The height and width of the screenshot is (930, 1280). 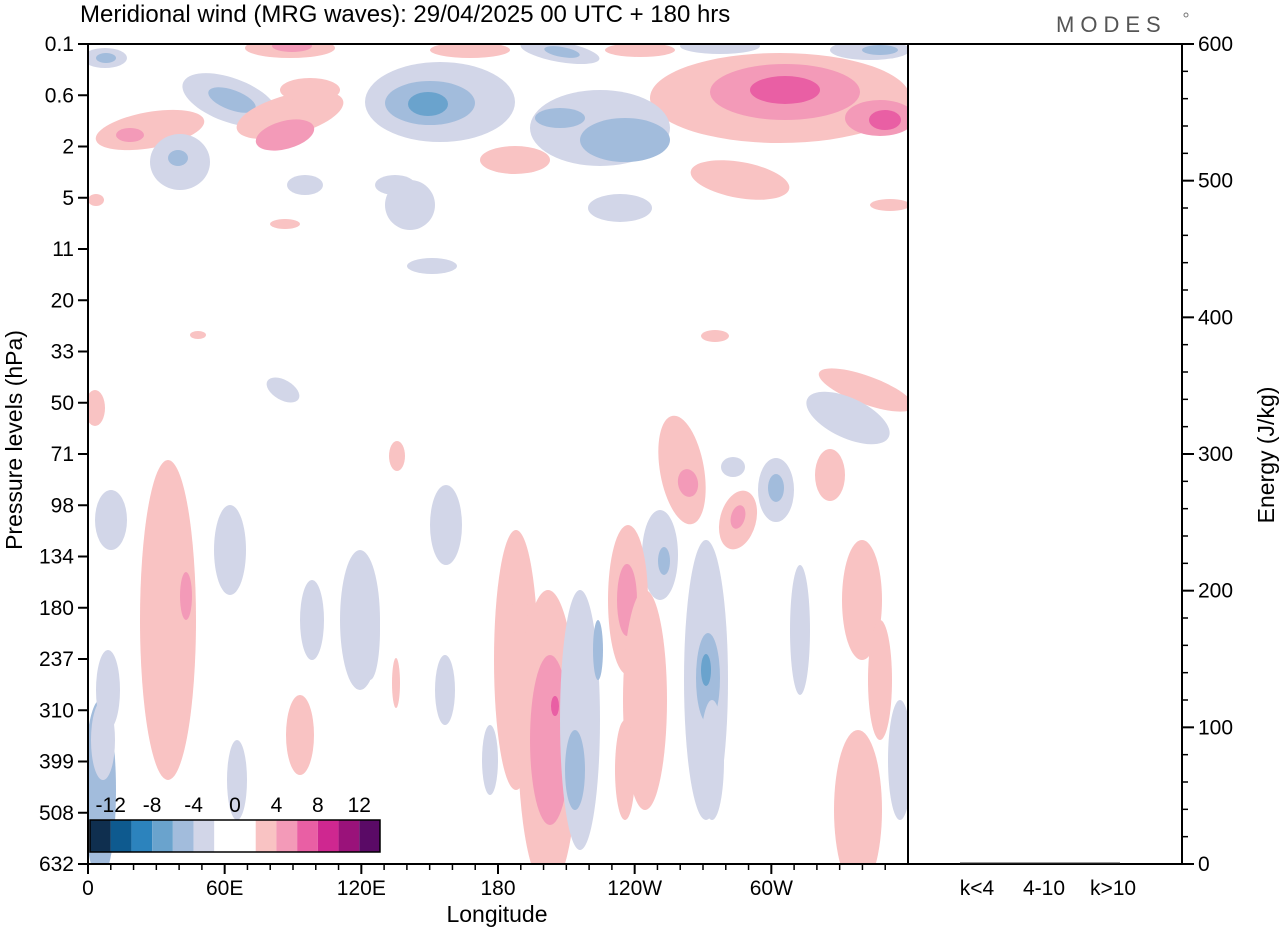 What do you see at coordinates (1215, 44) in the screenshot?
I see `y2-tick-label: 600` at bounding box center [1215, 44].